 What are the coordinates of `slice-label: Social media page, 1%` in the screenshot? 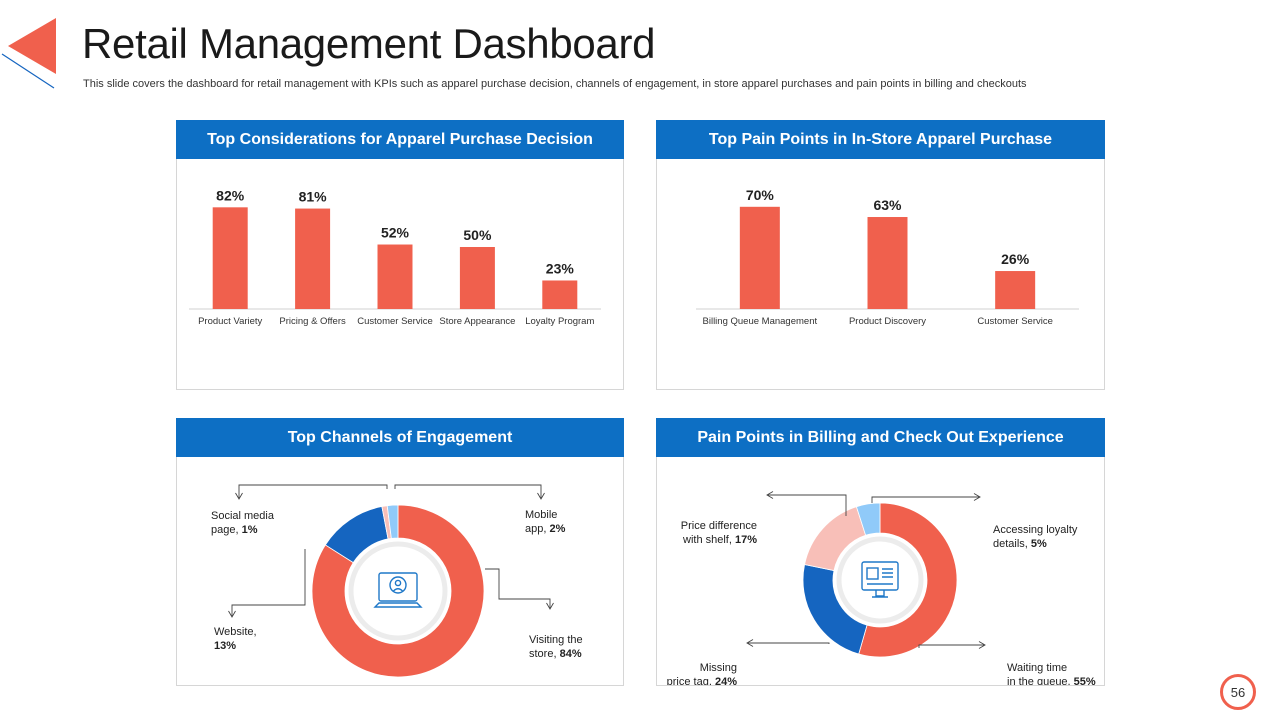 It's located at (243, 523).